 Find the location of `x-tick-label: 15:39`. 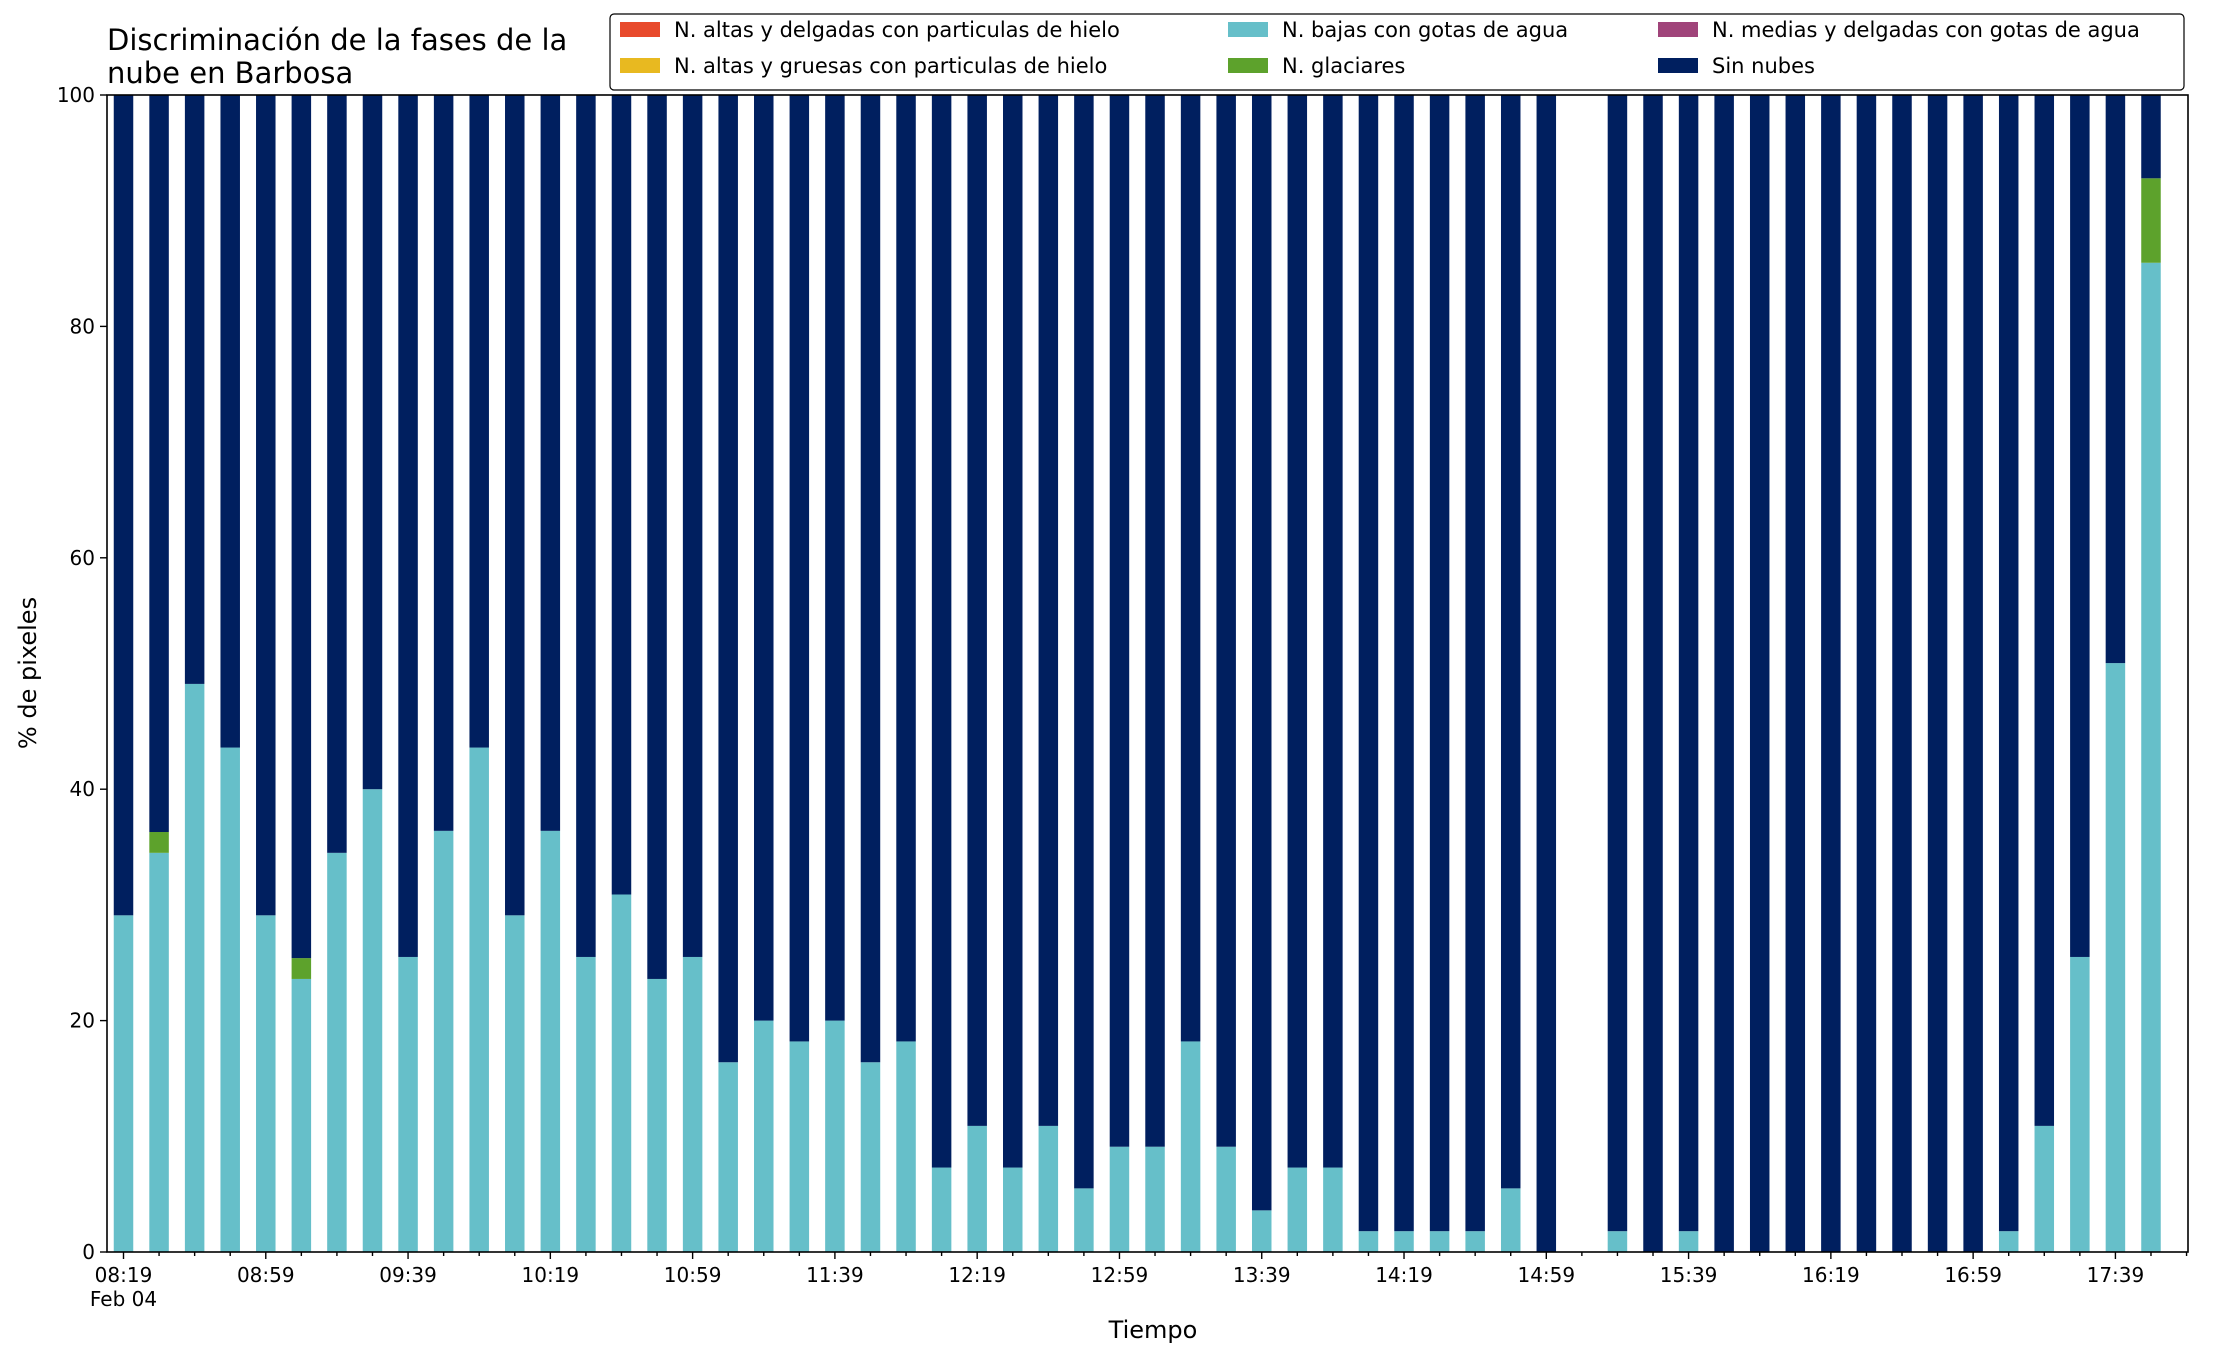

x-tick-label: 15:39 is located at coordinates (1689, 1275).